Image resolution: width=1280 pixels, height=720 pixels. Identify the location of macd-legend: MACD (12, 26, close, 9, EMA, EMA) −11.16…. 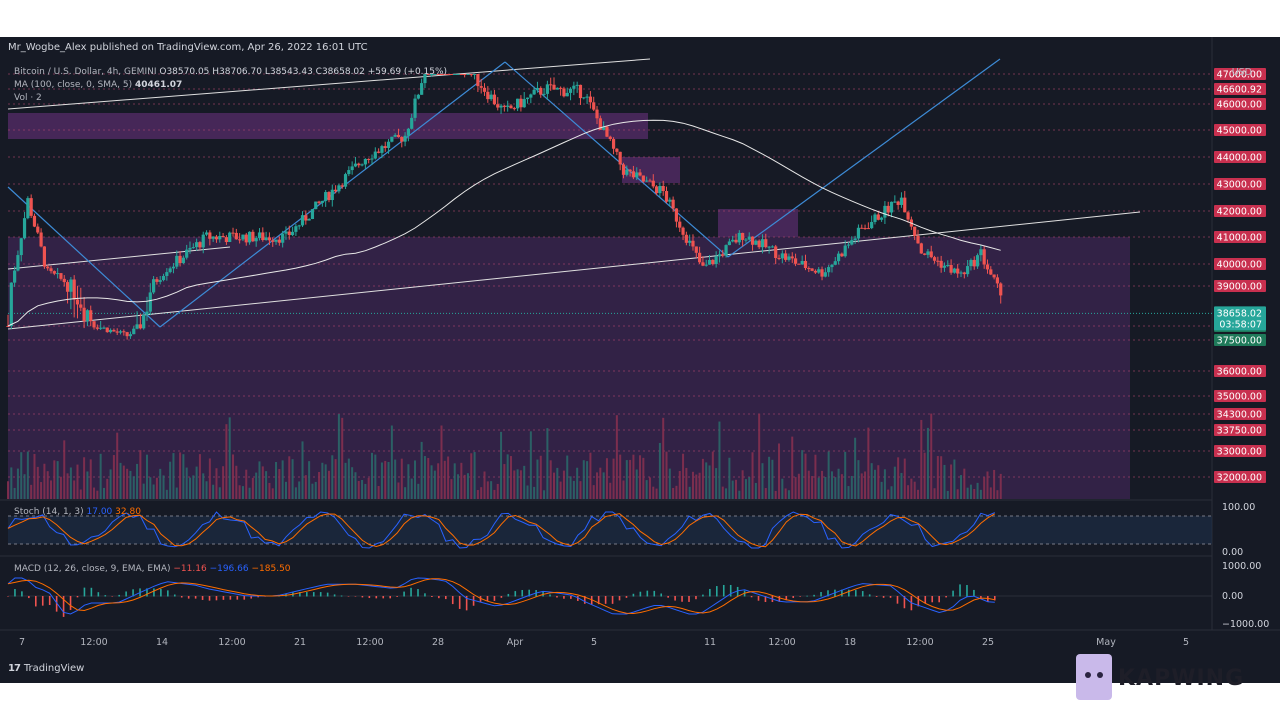
(152, 569).